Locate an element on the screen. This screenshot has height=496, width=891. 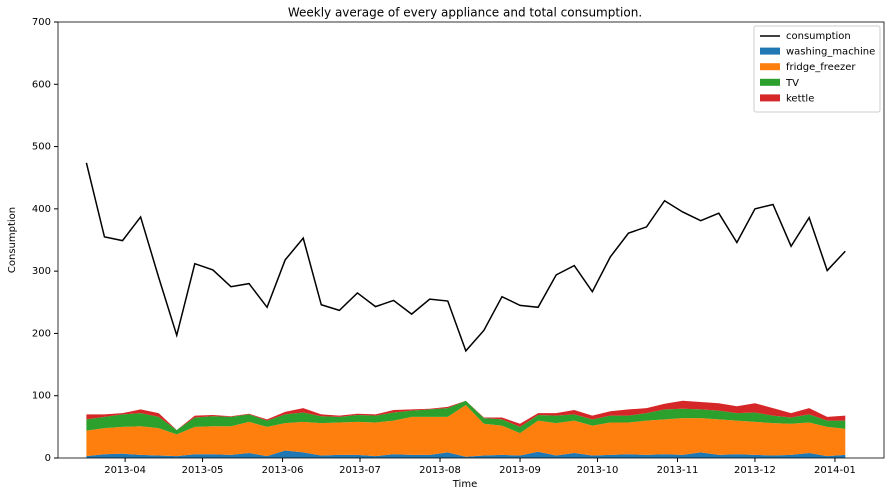
legend-label: kettle is located at coordinates (800, 98).